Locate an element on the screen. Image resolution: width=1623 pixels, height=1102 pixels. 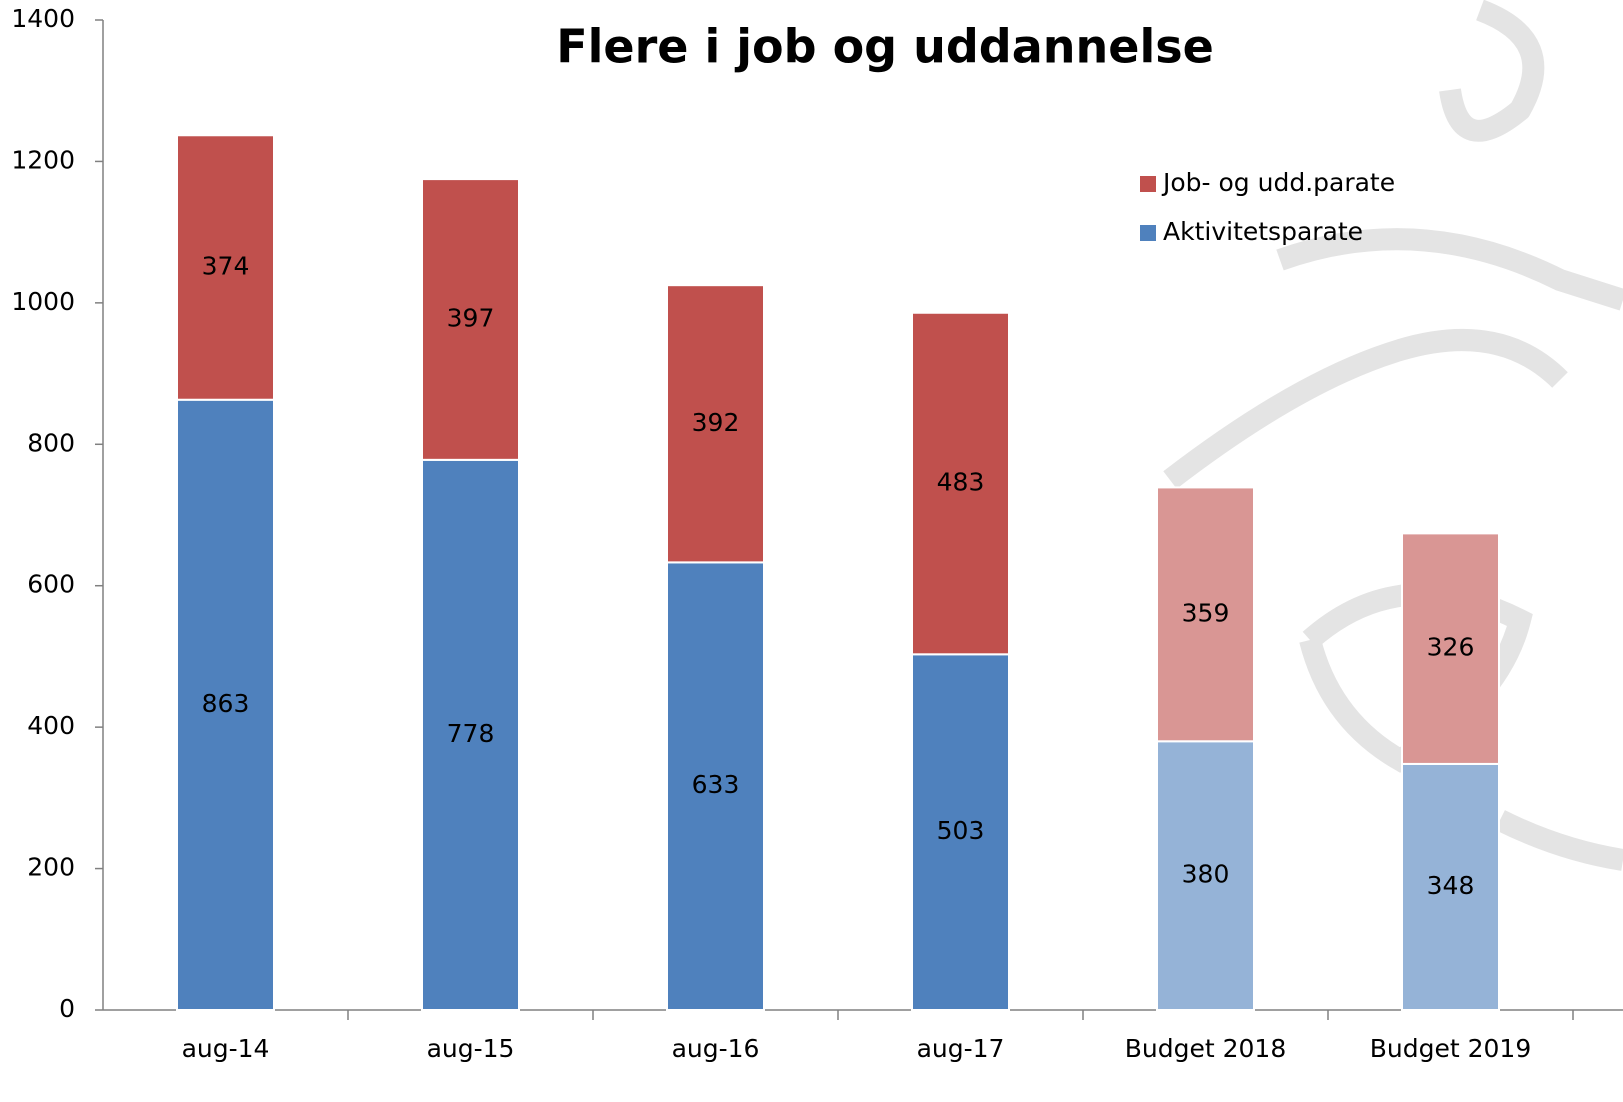
y-tick-label: 1400 is located at coordinates (43, 18).